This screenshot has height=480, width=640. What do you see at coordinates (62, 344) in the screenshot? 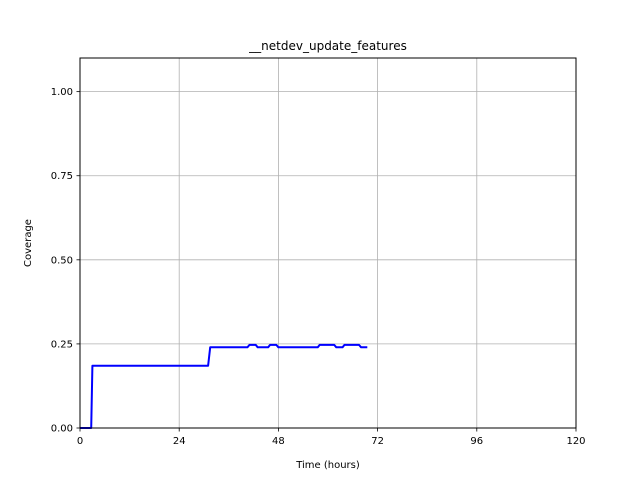
I see `y-tick-label: 0.25` at bounding box center [62, 344].